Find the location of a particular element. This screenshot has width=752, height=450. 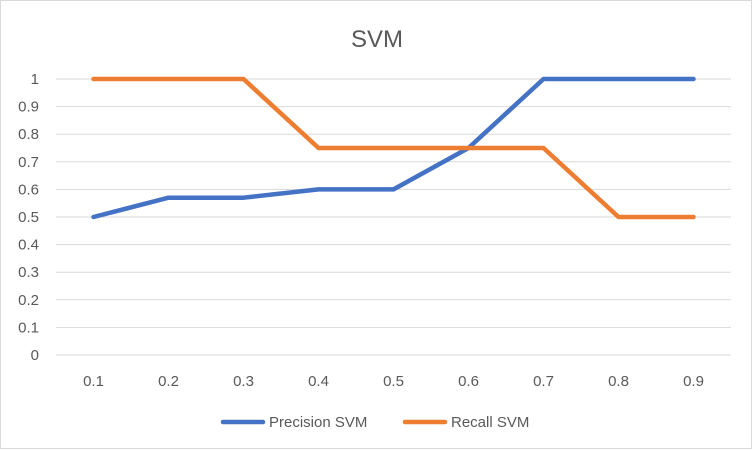

y-tick-label: 0.9 is located at coordinates (28, 107).